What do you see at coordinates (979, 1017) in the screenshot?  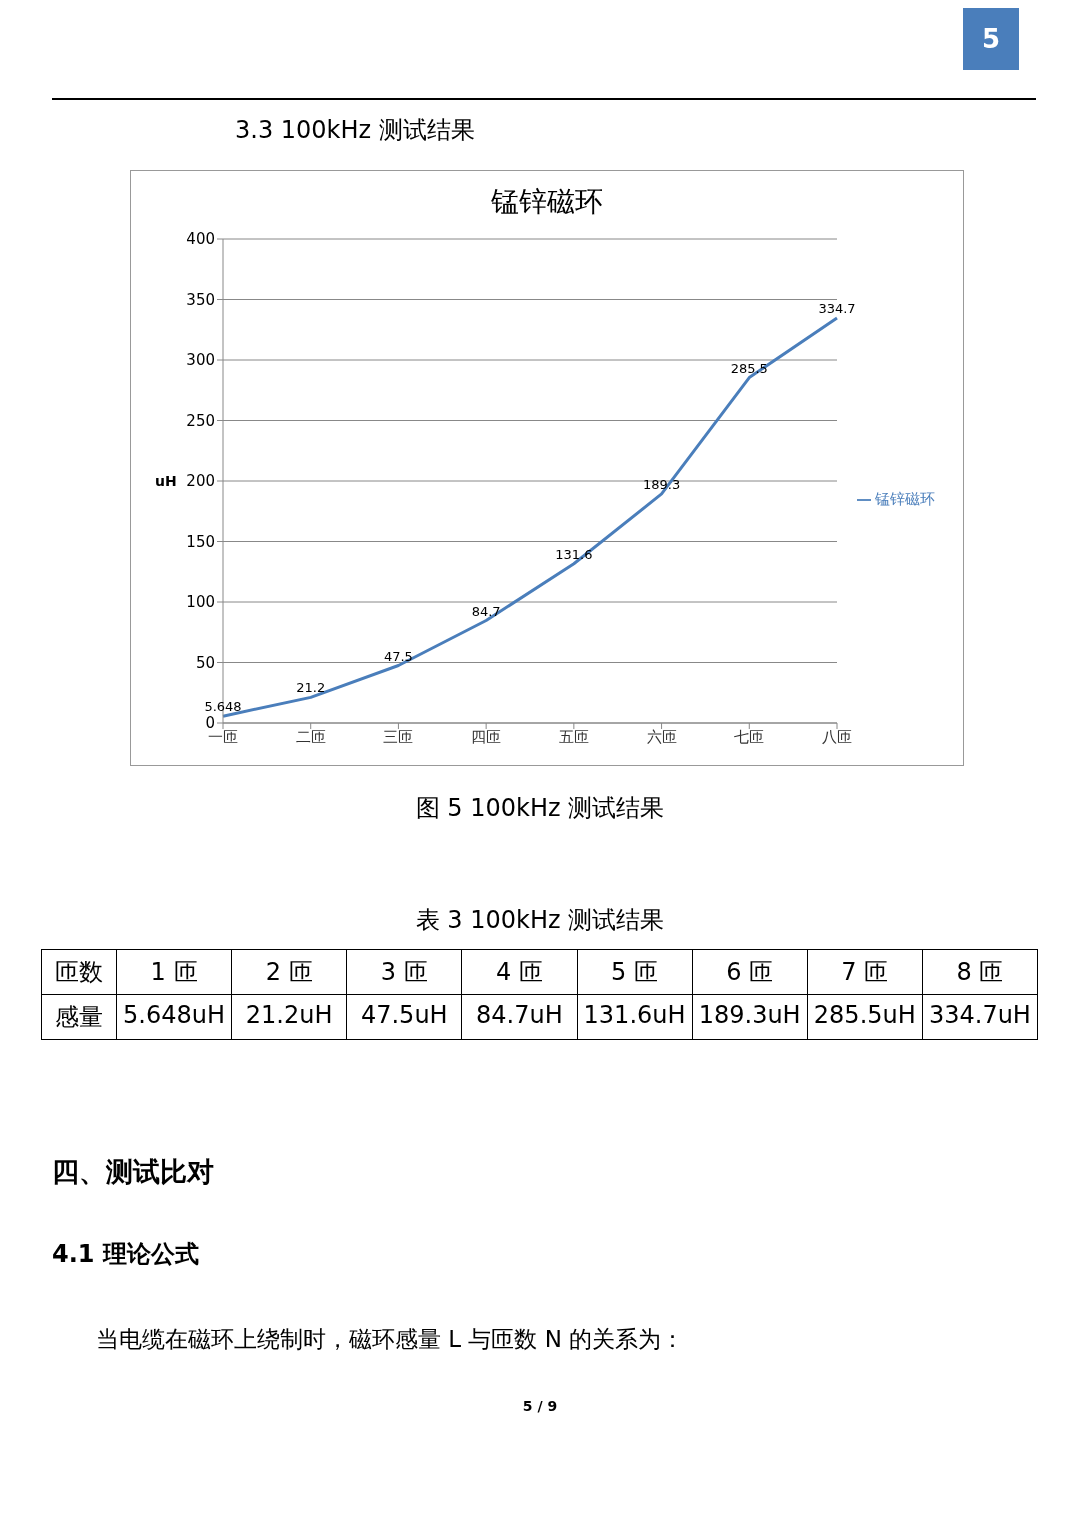 I see `text: 334.7uH` at bounding box center [979, 1017].